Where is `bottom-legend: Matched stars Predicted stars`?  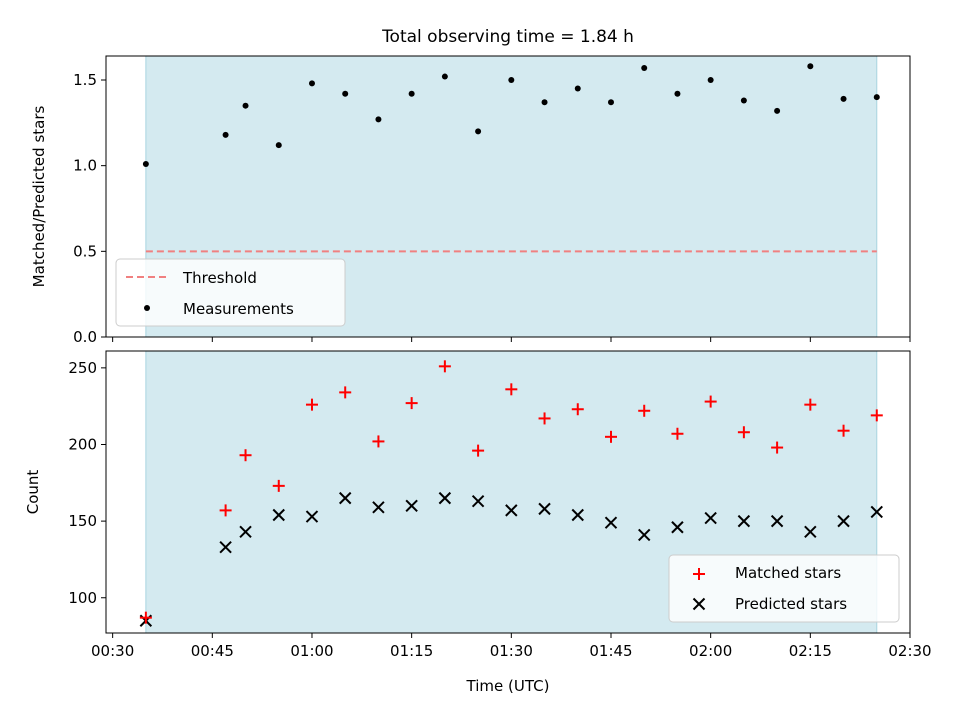
bottom-legend: Matched stars Predicted stars is located at coordinates (784, 588).